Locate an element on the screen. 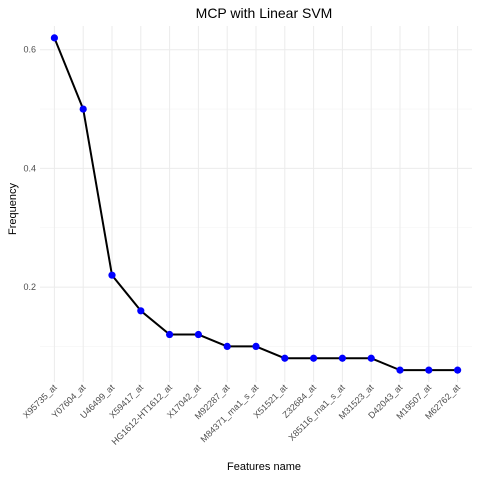 The image size is (480, 480). y-axis-title: Frequency is located at coordinates (13, 209).